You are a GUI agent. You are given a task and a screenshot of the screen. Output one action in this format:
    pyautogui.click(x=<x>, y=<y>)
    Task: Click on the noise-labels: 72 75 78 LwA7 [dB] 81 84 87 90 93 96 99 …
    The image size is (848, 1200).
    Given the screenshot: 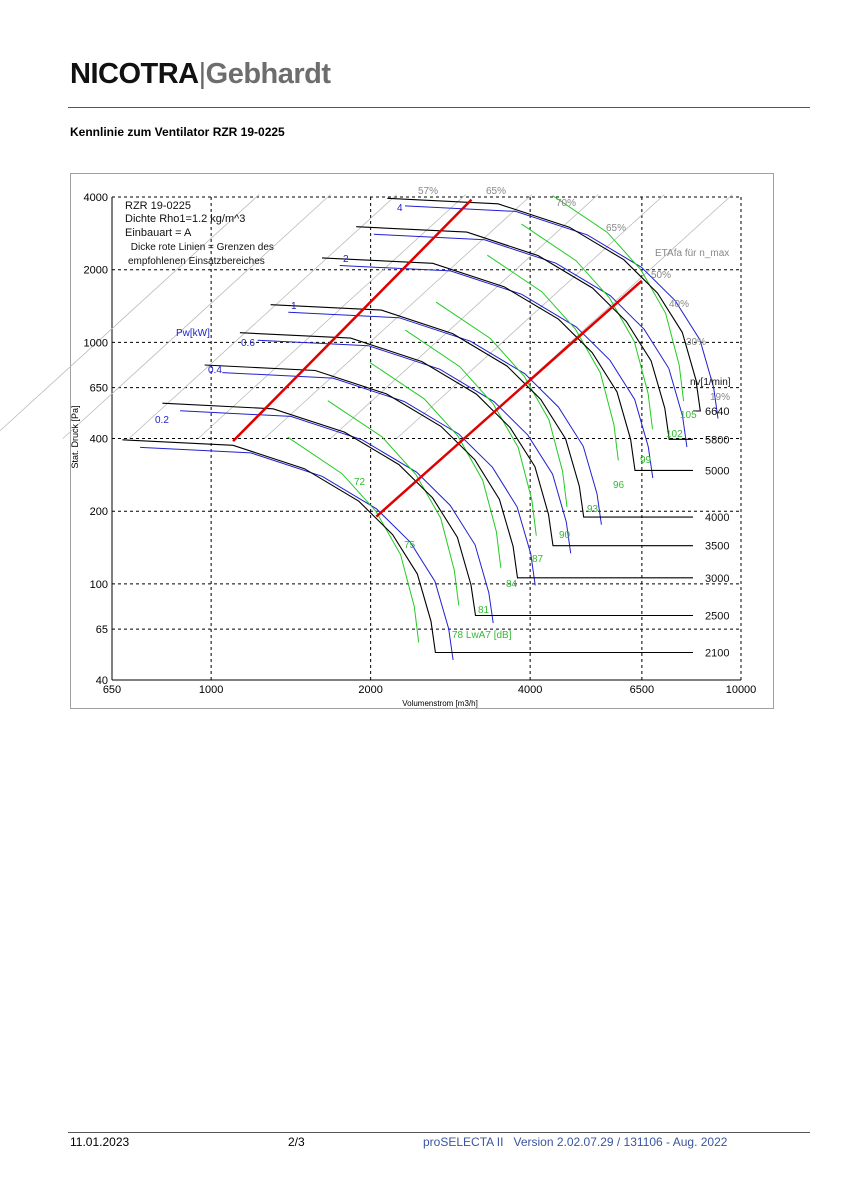 What is the action you would take?
    pyautogui.click(x=525, y=525)
    